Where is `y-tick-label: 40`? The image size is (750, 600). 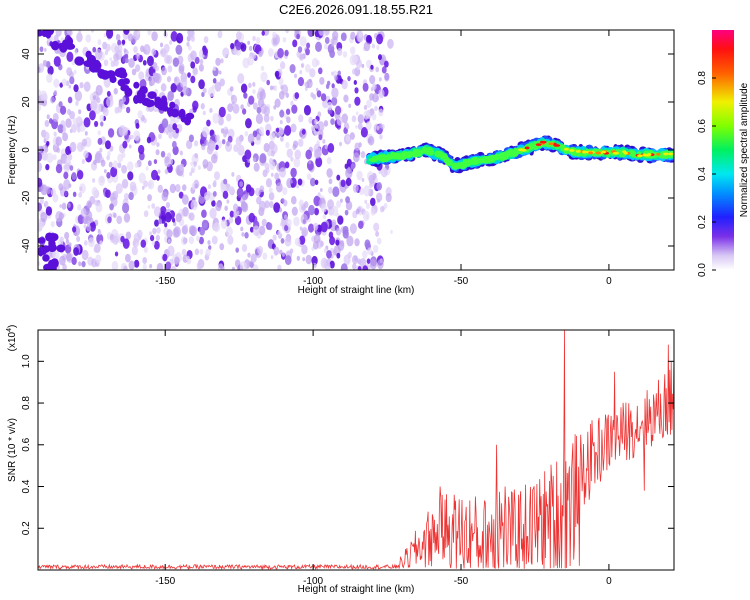
y-tick-label: 40 is located at coordinates (26, 54).